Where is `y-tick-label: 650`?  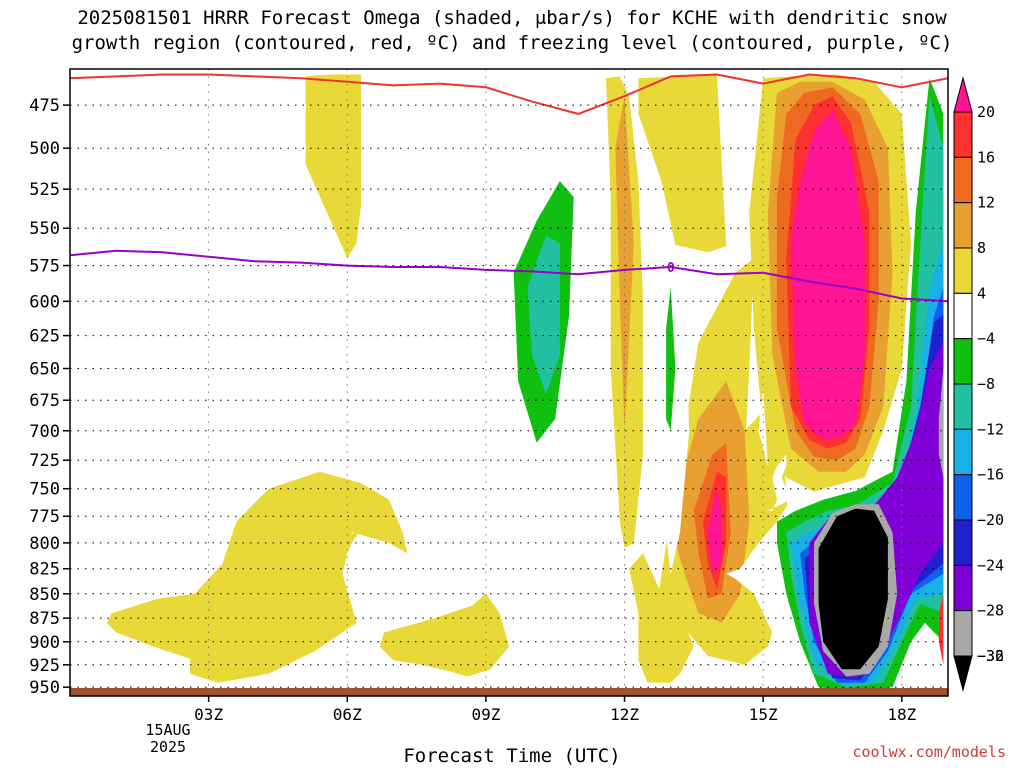
y-tick-label: 650 is located at coordinates (44, 370).